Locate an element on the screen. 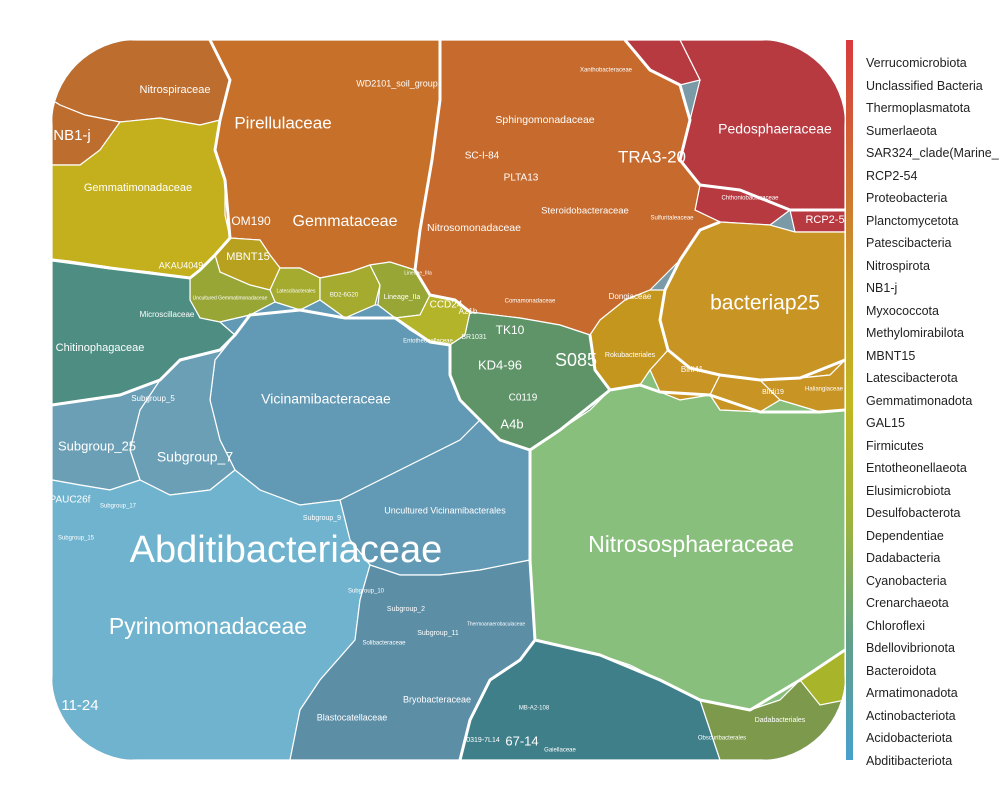 This screenshot has height=800, width=1000. boundary-acido-top is located at coordinates (251, 357).